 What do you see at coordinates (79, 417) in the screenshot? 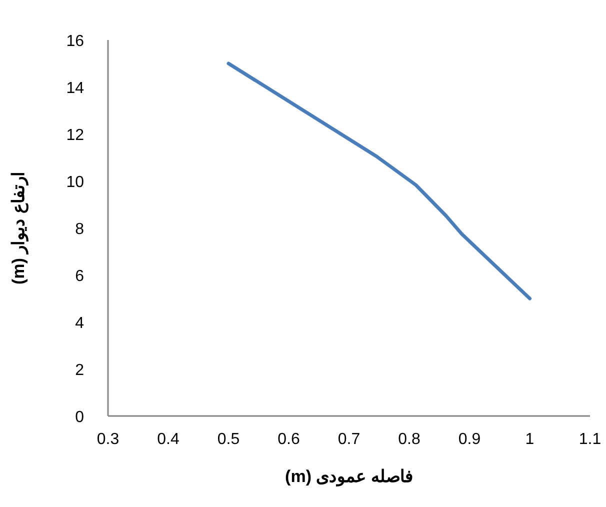
I see `y-tick-label: 0` at bounding box center [79, 417].